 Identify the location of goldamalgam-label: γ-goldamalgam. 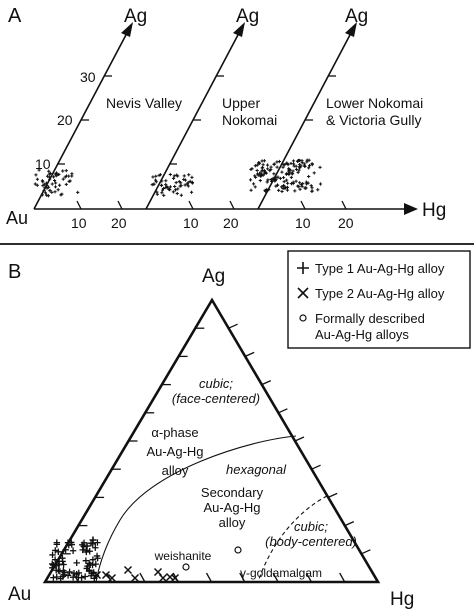
(281, 573).